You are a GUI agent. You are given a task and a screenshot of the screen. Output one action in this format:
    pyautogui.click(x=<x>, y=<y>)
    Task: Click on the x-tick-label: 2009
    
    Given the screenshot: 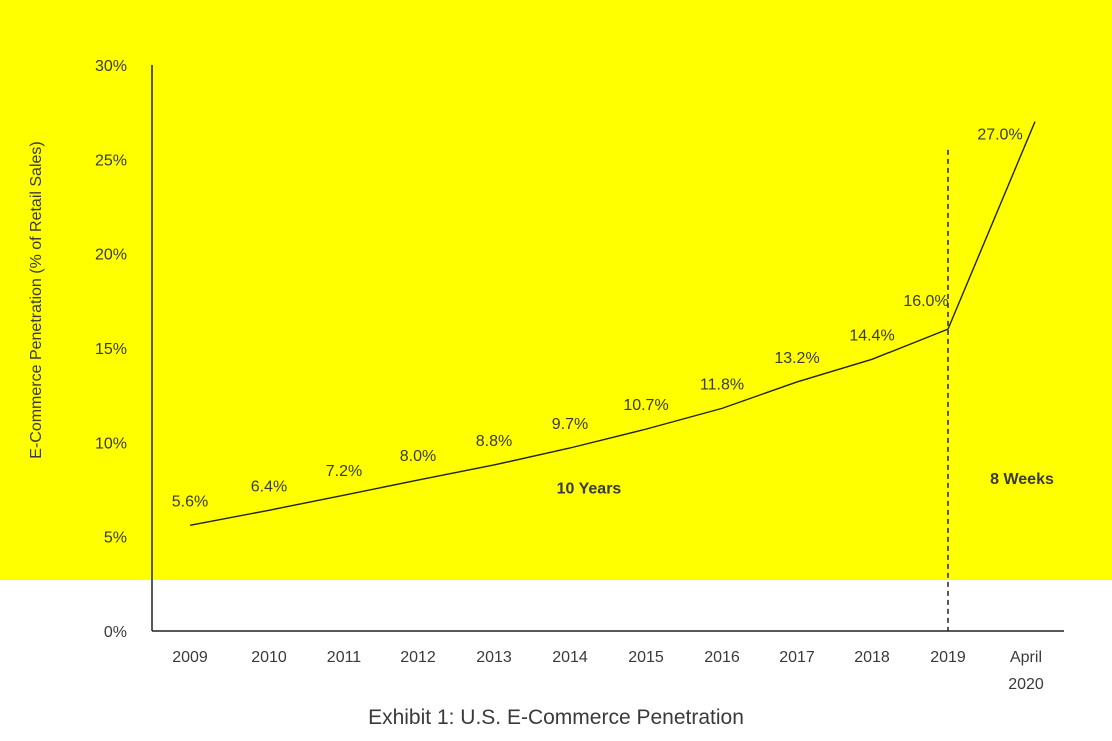 What is the action you would take?
    pyautogui.click(x=190, y=657)
    